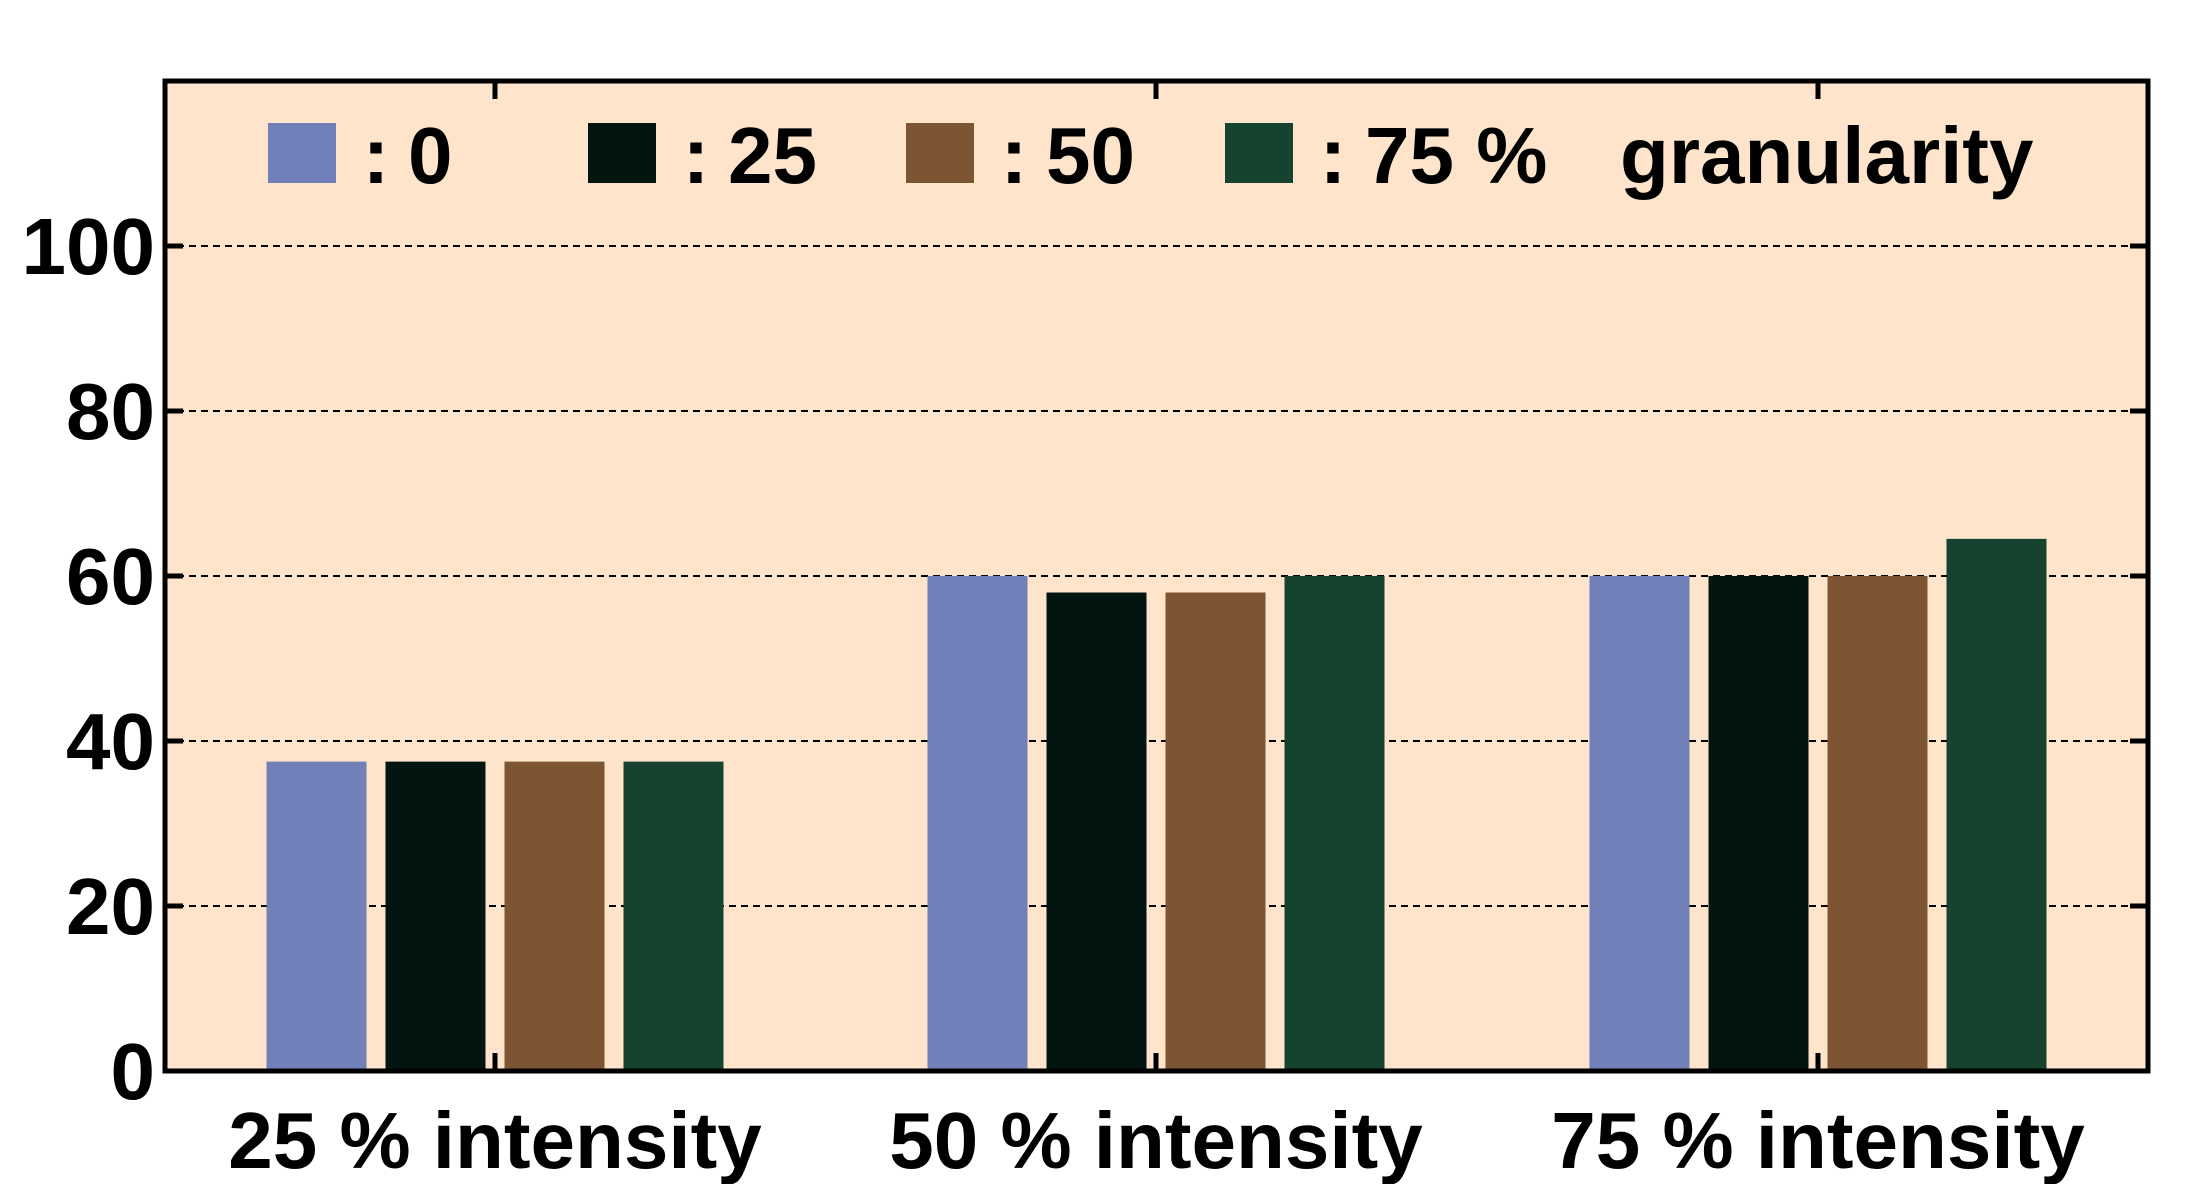 This screenshot has height=1189, width=2209. I want to click on y-tick-label: 20, so click(110, 906).